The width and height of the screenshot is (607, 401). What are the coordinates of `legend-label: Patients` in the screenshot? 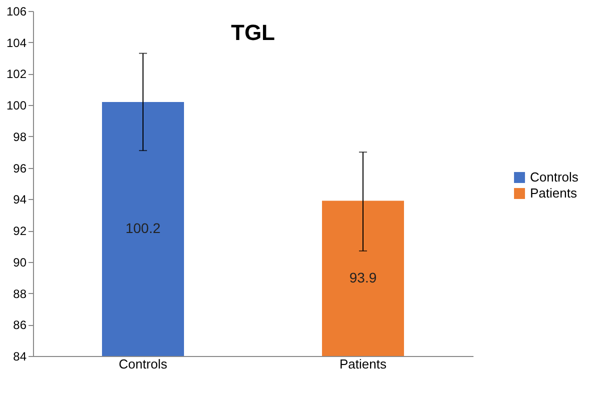 It's located at (554, 193).